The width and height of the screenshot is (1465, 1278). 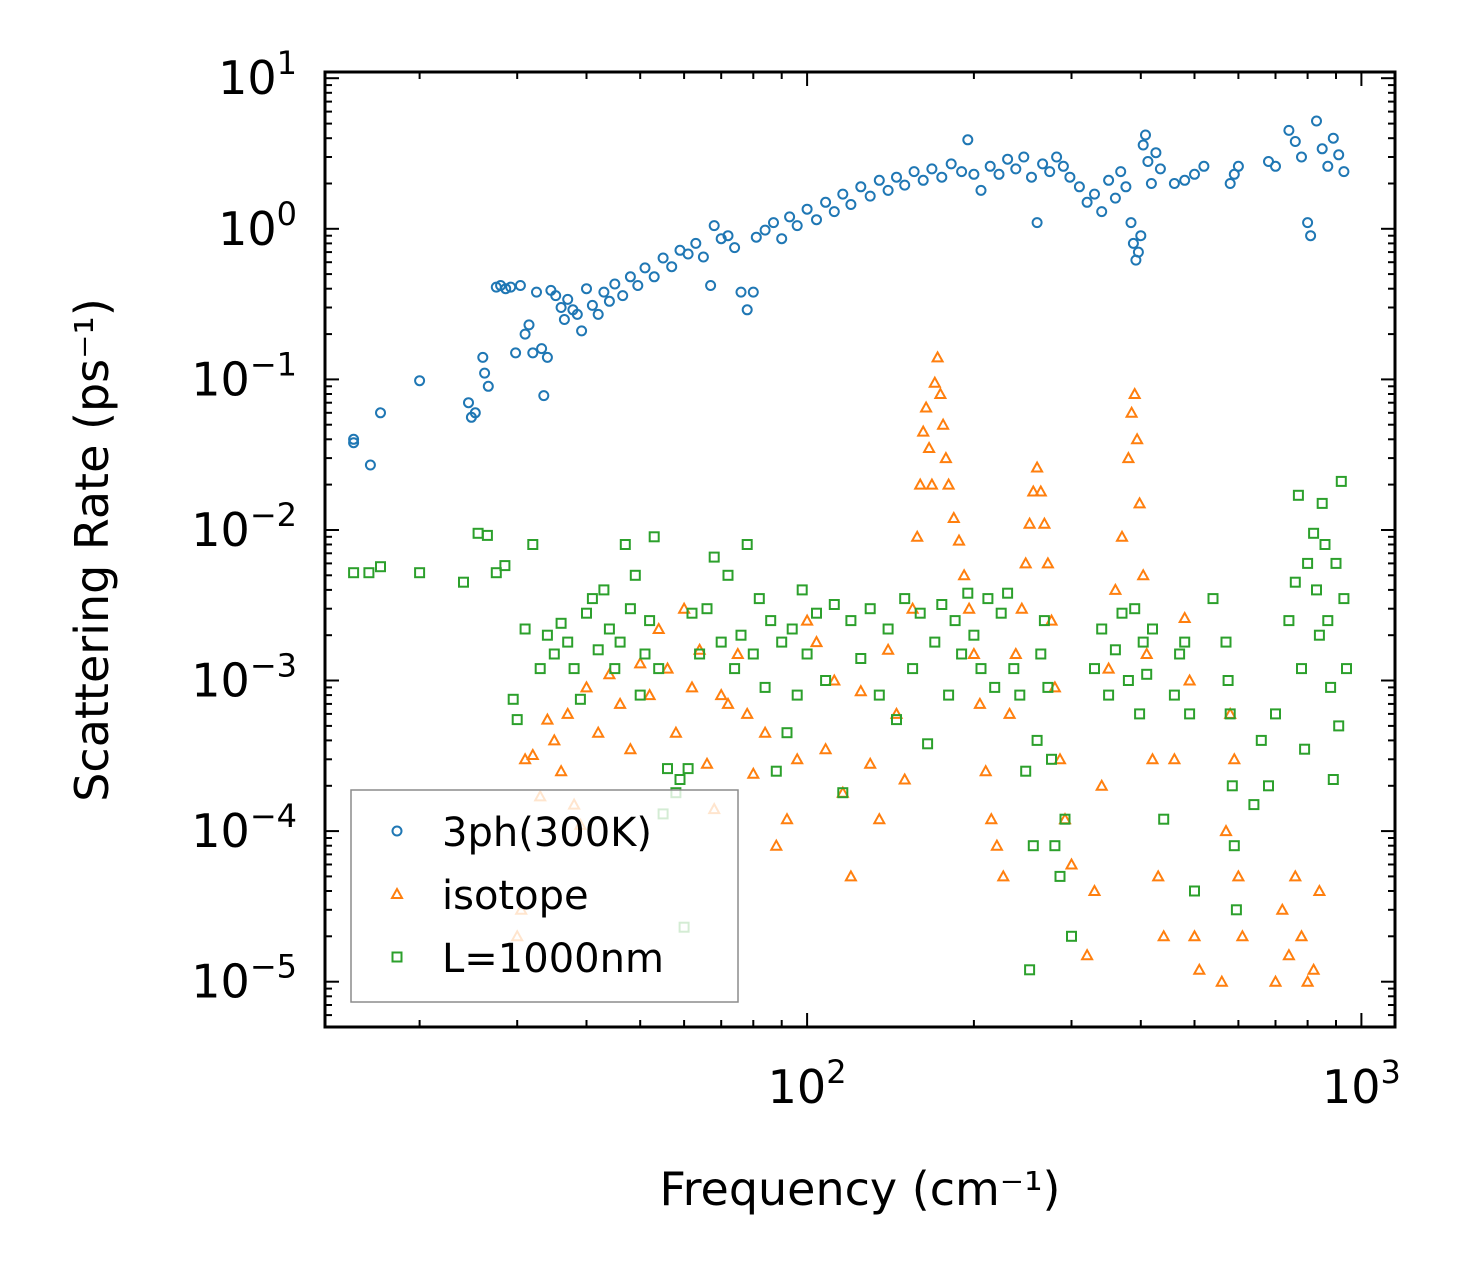 I want to click on y-tick-label: 10⁻¹, so click(x=244, y=375).